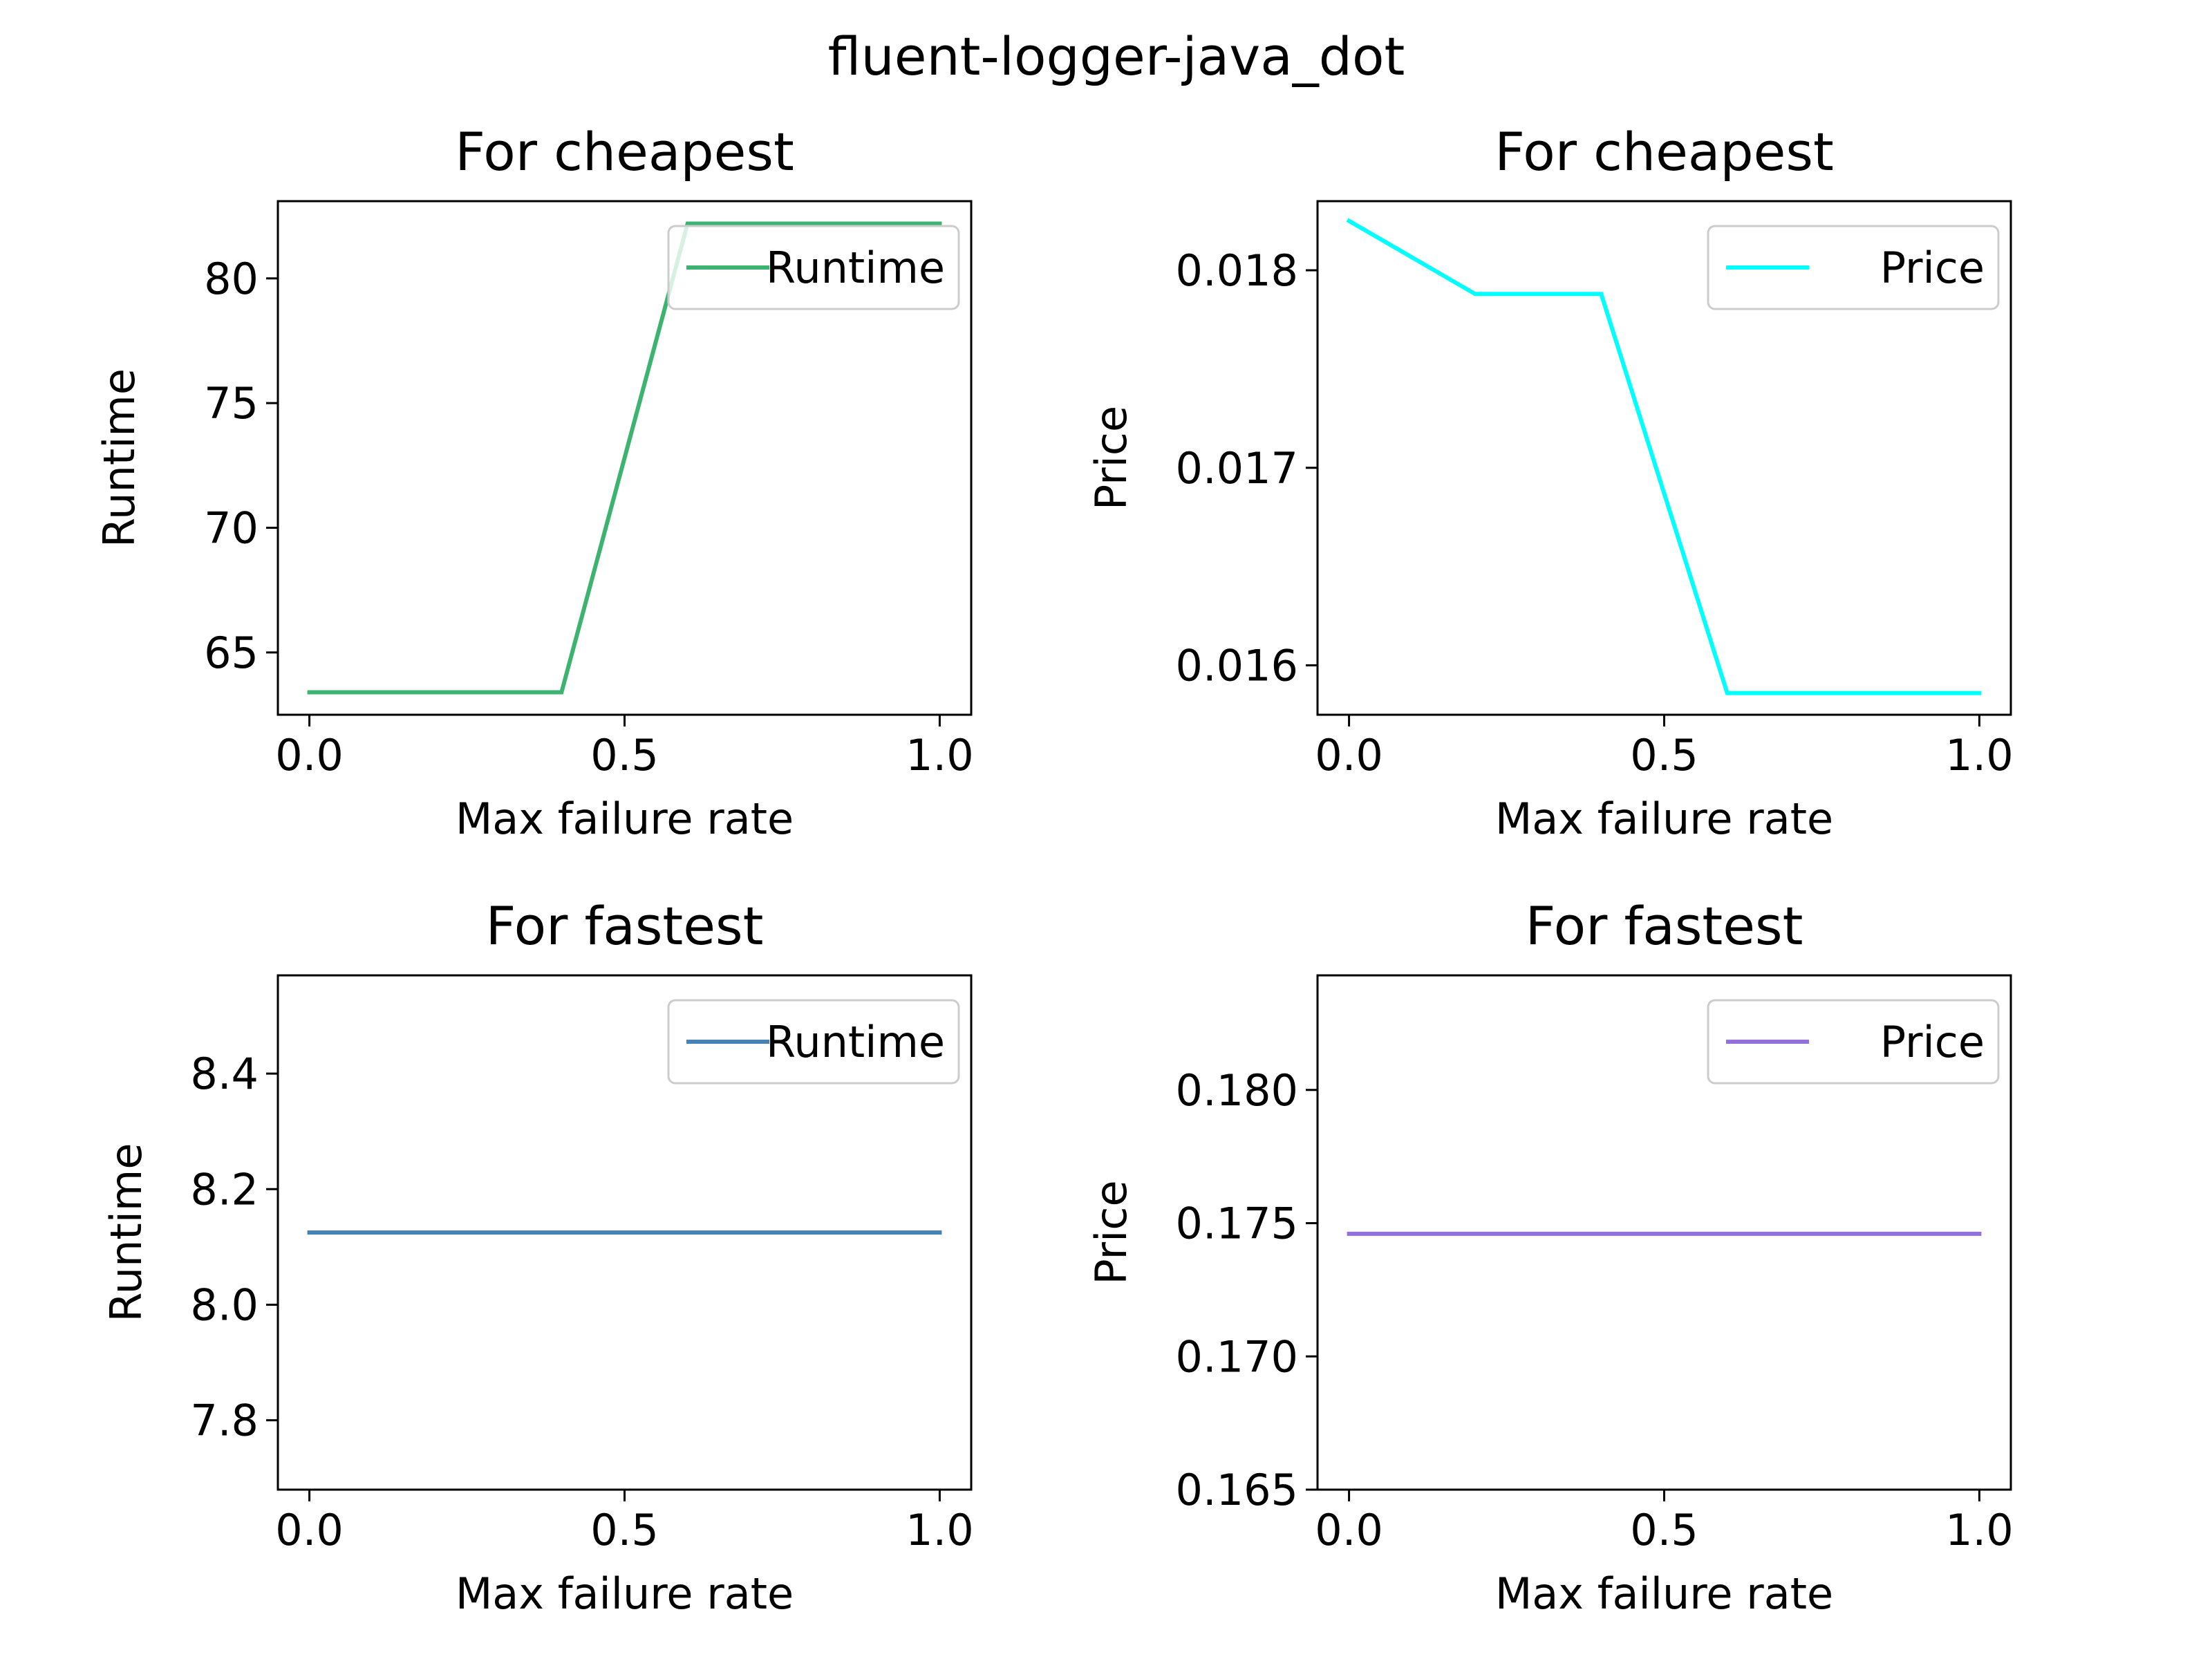  What do you see at coordinates (225, 1074) in the screenshot?
I see `y-tick-label: 8.4` at bounding box center [225, 1074].